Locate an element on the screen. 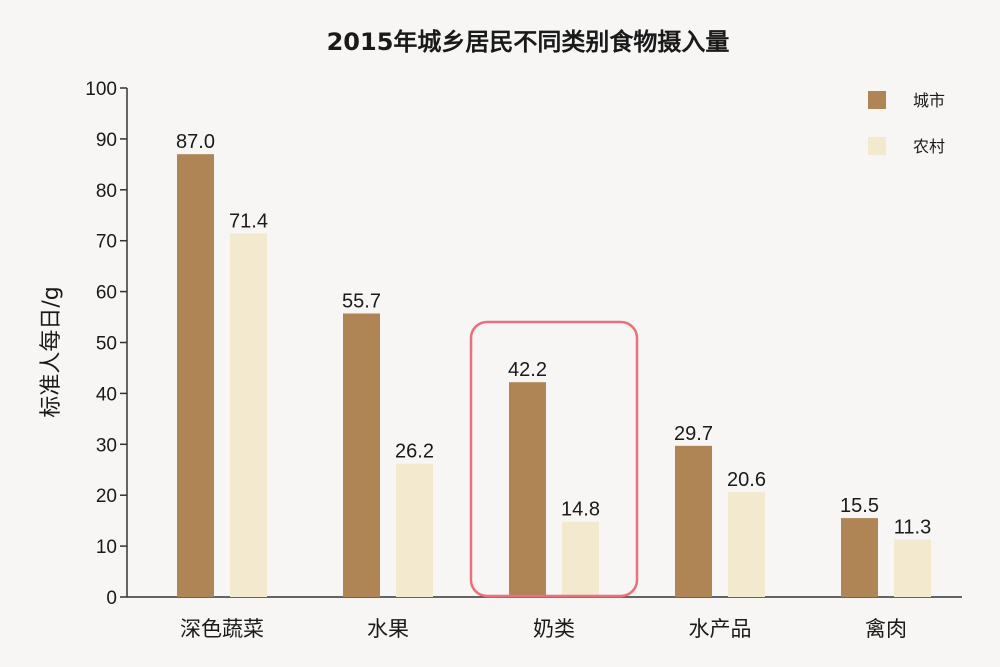 The width and height of the screenshot is (1000, 667). value-label: 55.7 is located at coordinates (361, 301).